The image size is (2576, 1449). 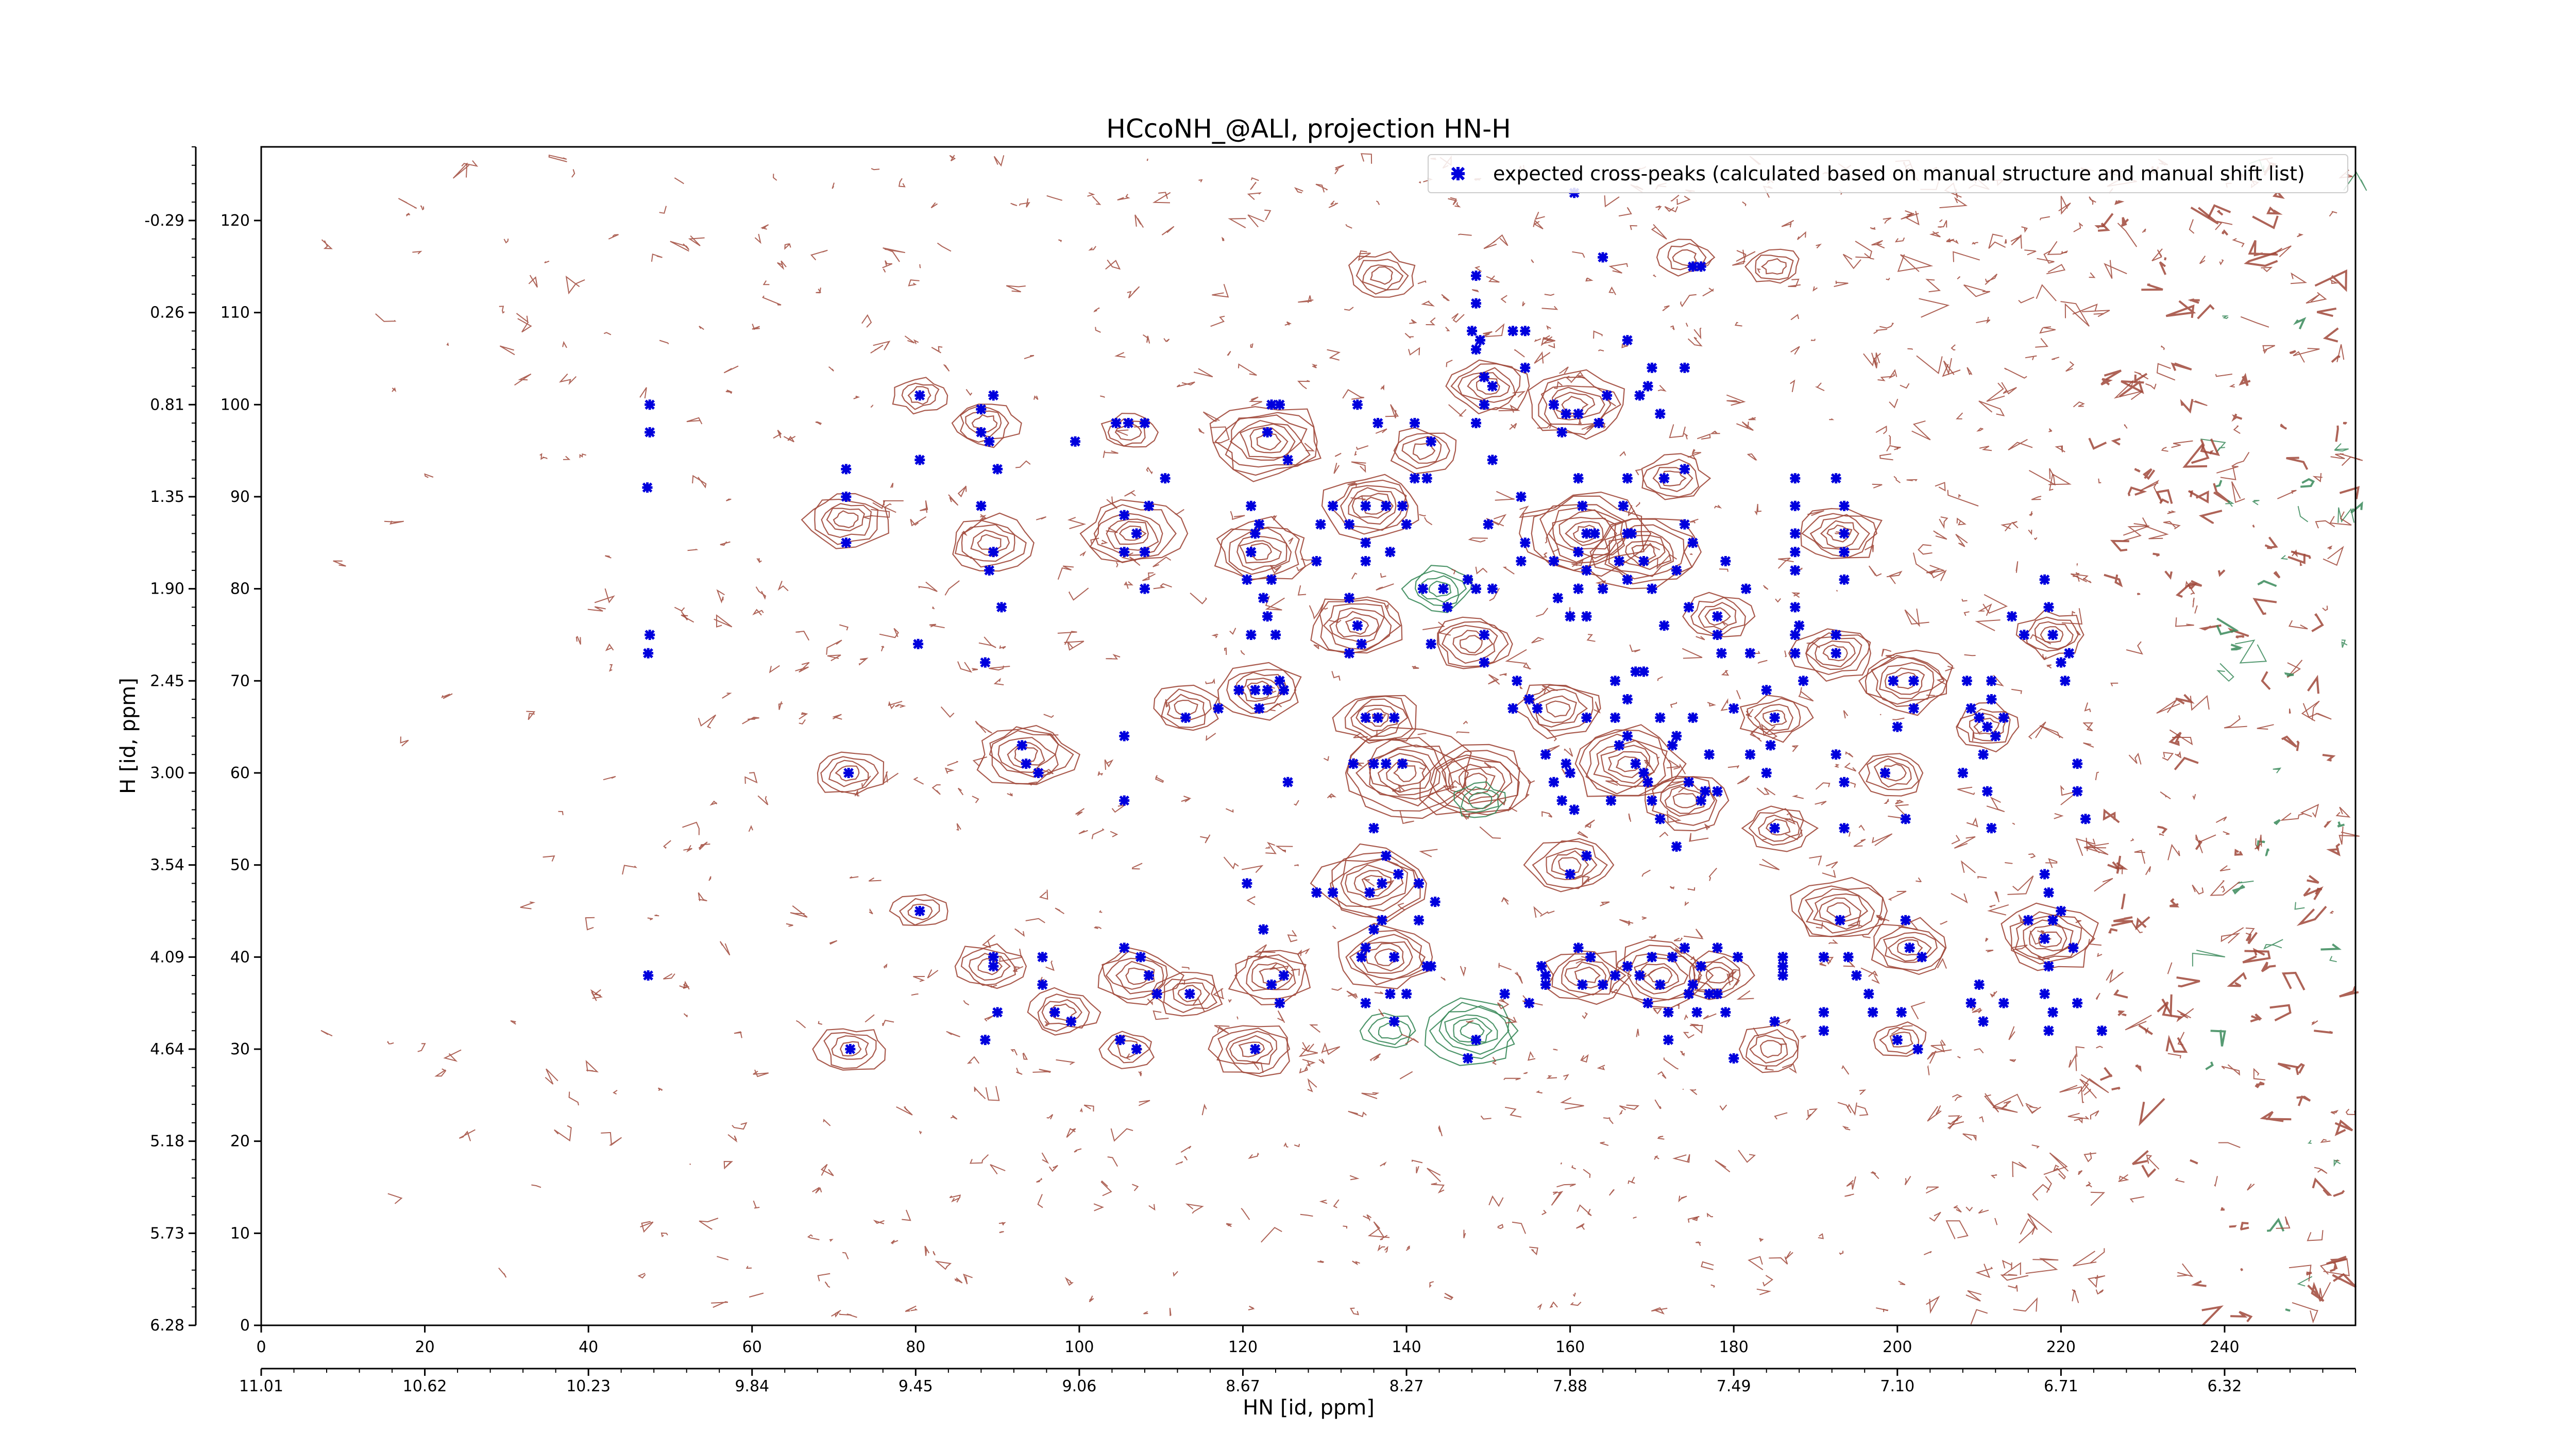 I want to click on negative-contour, so click(x=1441, y=588).